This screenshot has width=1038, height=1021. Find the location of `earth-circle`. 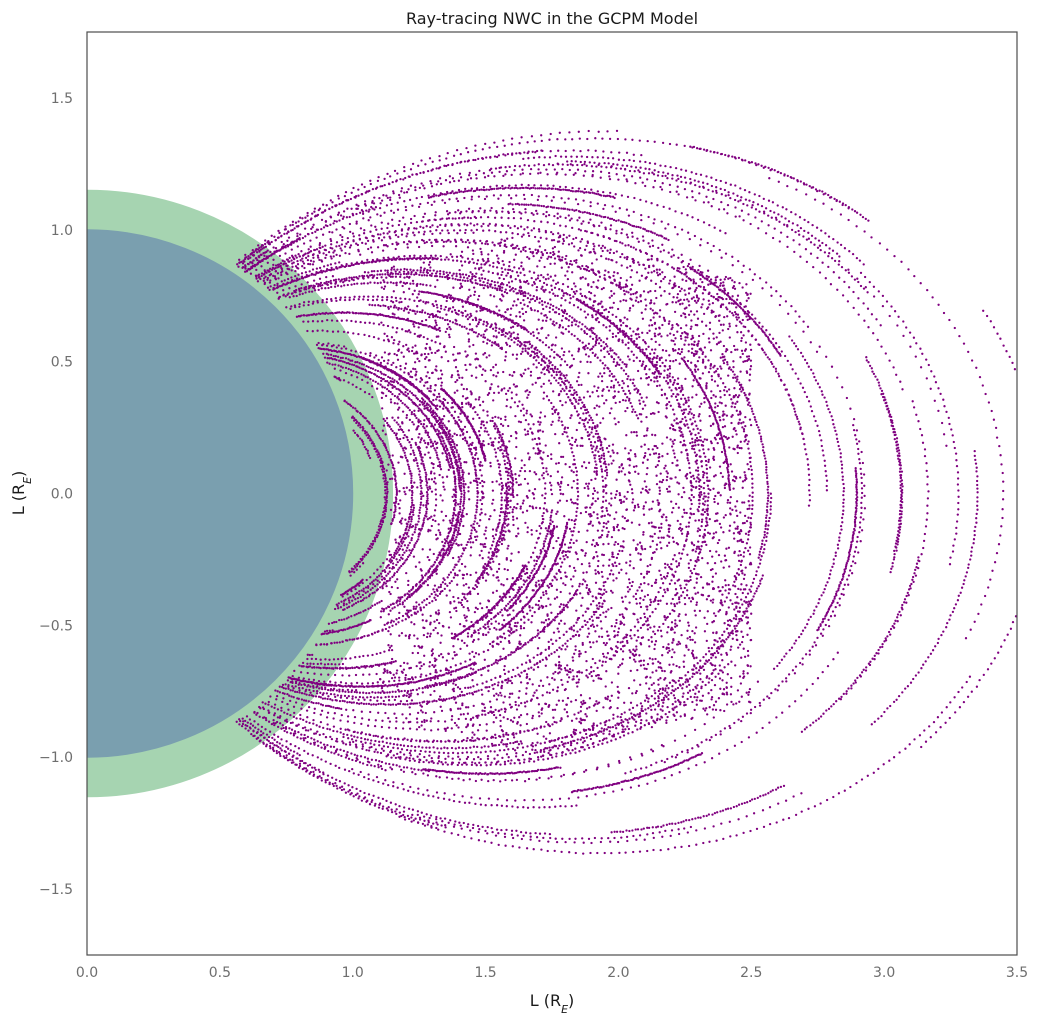

earth-circle is located at coordinates (220, 493).